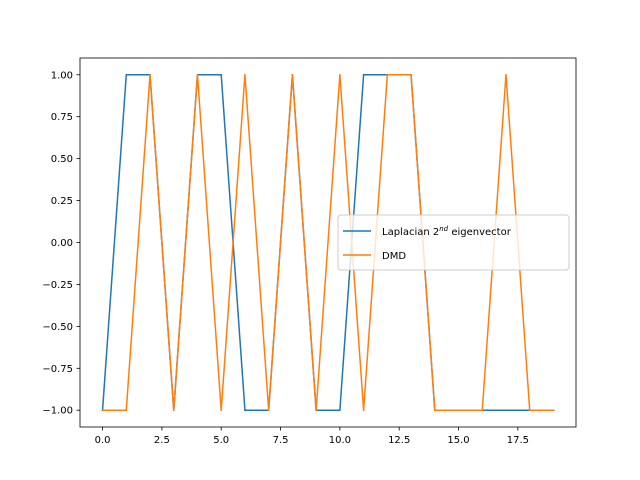 This screenshot has width=640, height=480. Describe the element at coordinates (57, 327) in the screenshot. I see `y-tick-label: −0.50` at that location.